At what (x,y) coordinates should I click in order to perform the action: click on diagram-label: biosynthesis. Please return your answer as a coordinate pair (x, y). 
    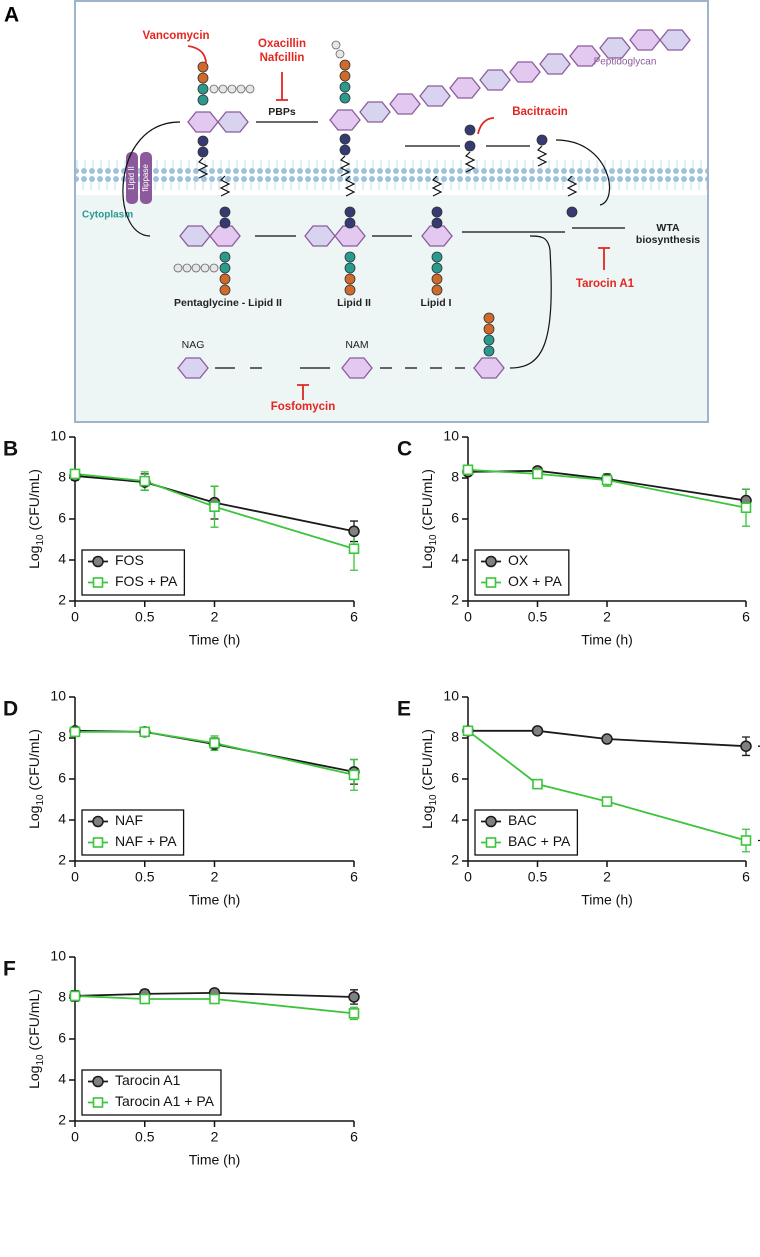
    Looking at the image, I should click on (668, 240).